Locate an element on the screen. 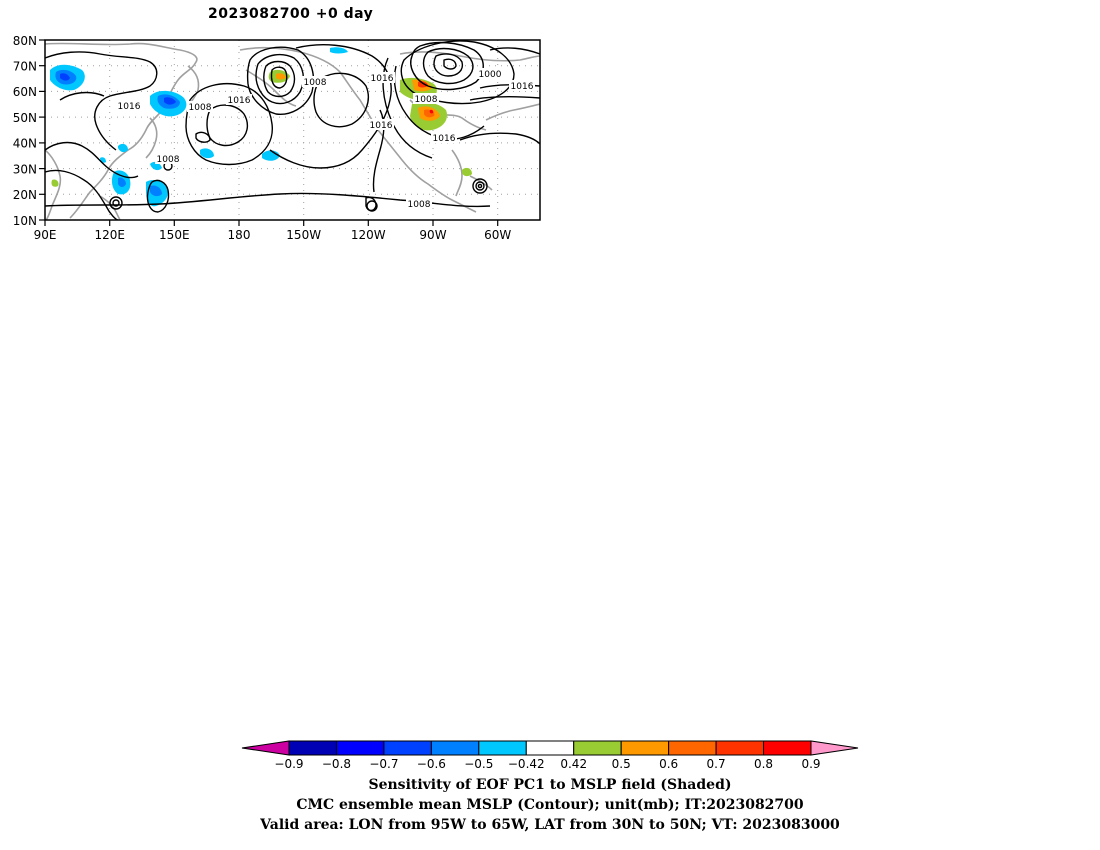  colorbar-end-high is located at coordinates (834, 748).